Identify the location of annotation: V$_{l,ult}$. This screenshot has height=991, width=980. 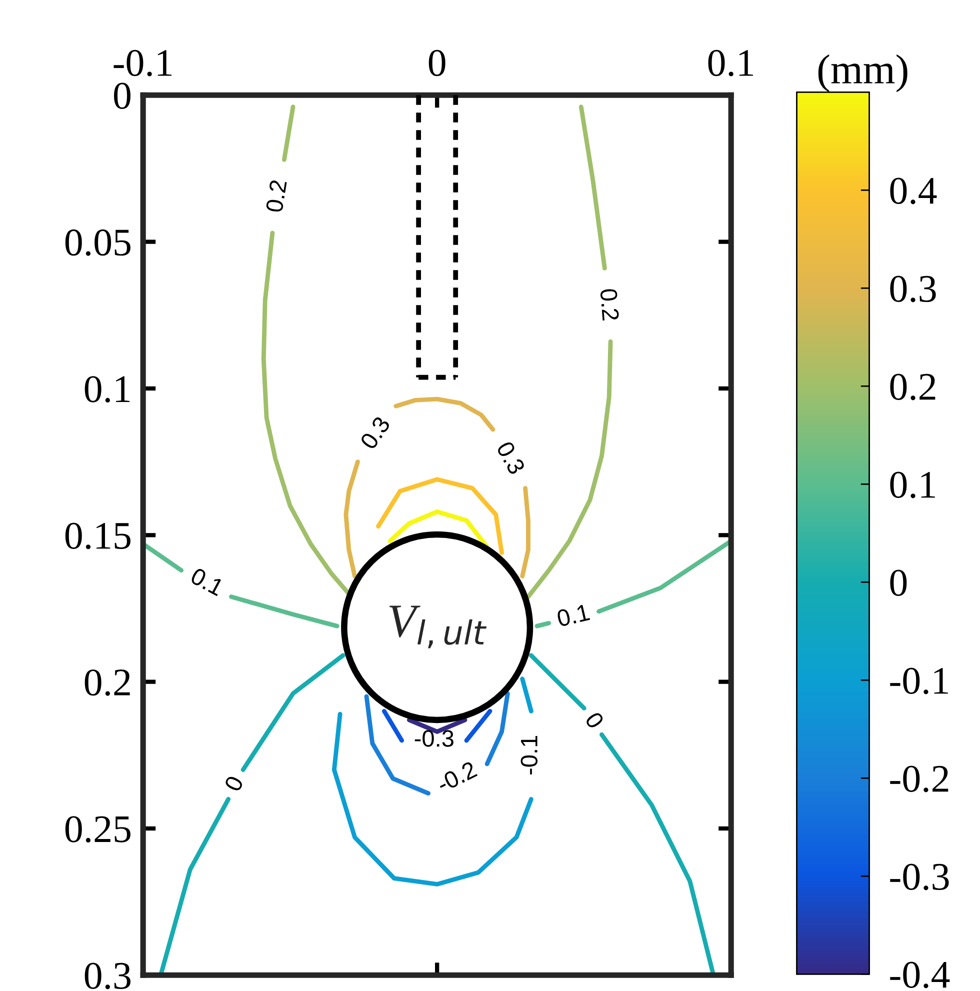
(438, 627).